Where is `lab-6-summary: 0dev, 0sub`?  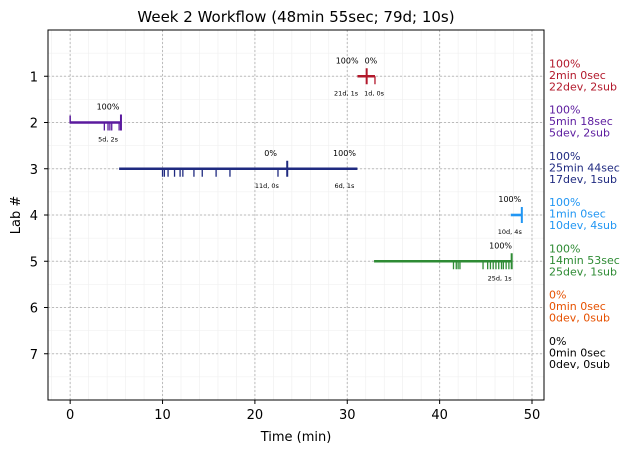
lab-6-summary: 0dev, 0sub is located at coordinates (579, 318).